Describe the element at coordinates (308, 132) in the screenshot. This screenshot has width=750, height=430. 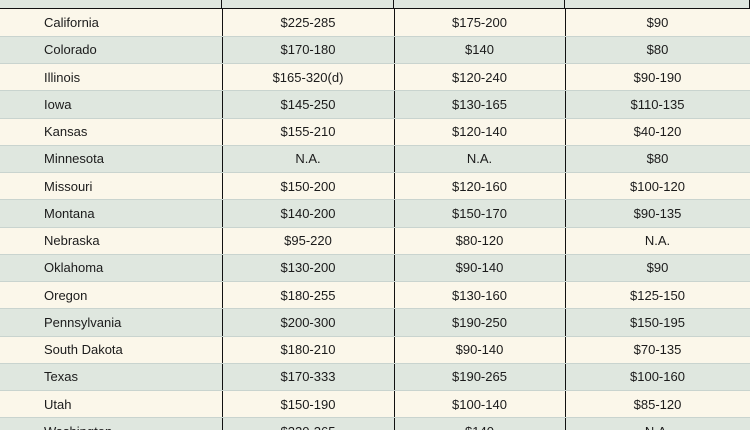
I see `price-cell-col1: $155-210` at that location.